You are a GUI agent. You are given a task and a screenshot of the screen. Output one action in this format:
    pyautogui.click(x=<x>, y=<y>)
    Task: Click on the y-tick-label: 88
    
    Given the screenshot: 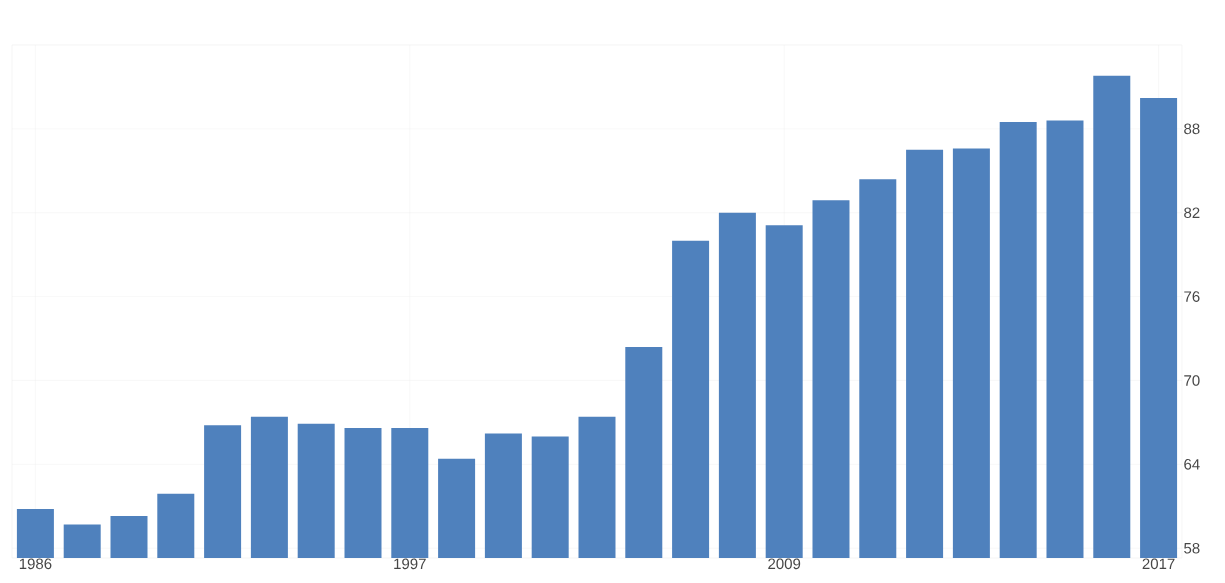 What is the action you would take?
    pyautogui.click(x=1192, y=129)
    